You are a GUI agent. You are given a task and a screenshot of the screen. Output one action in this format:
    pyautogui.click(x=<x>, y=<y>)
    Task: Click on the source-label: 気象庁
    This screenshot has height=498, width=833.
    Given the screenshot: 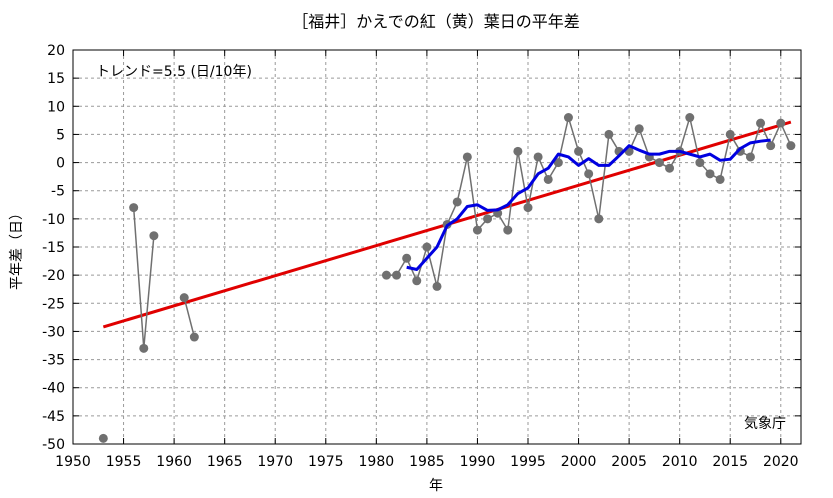 What is the action you would take?
    pyautogui.click(x=765, y=424)
    